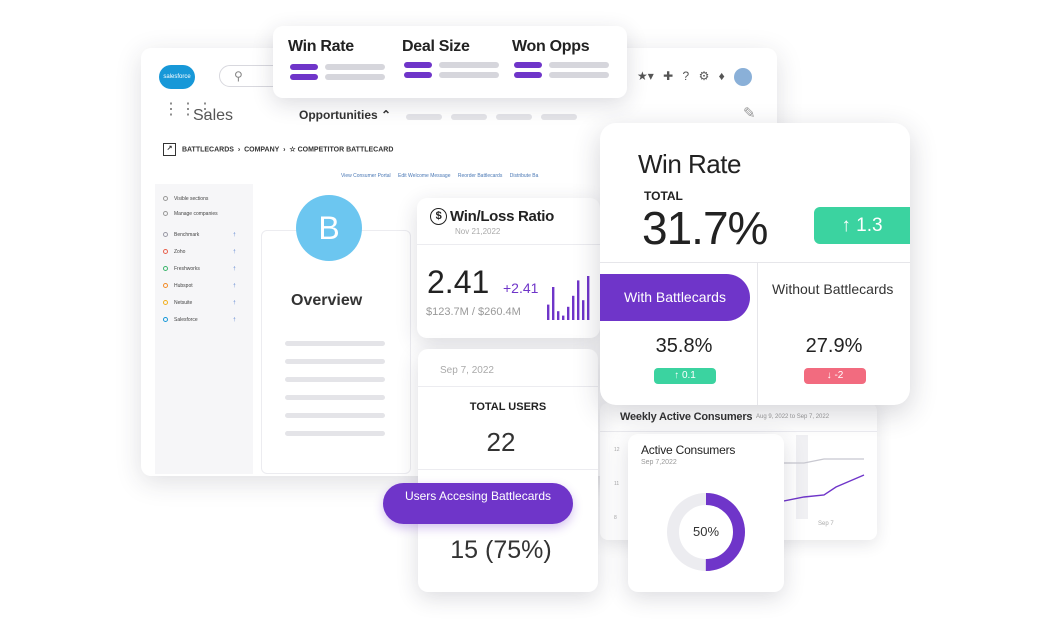  What do you see at coordinates (668, 76) in the screenshot?
I see `add-icon: ✚` at bounding box center [668, 76].